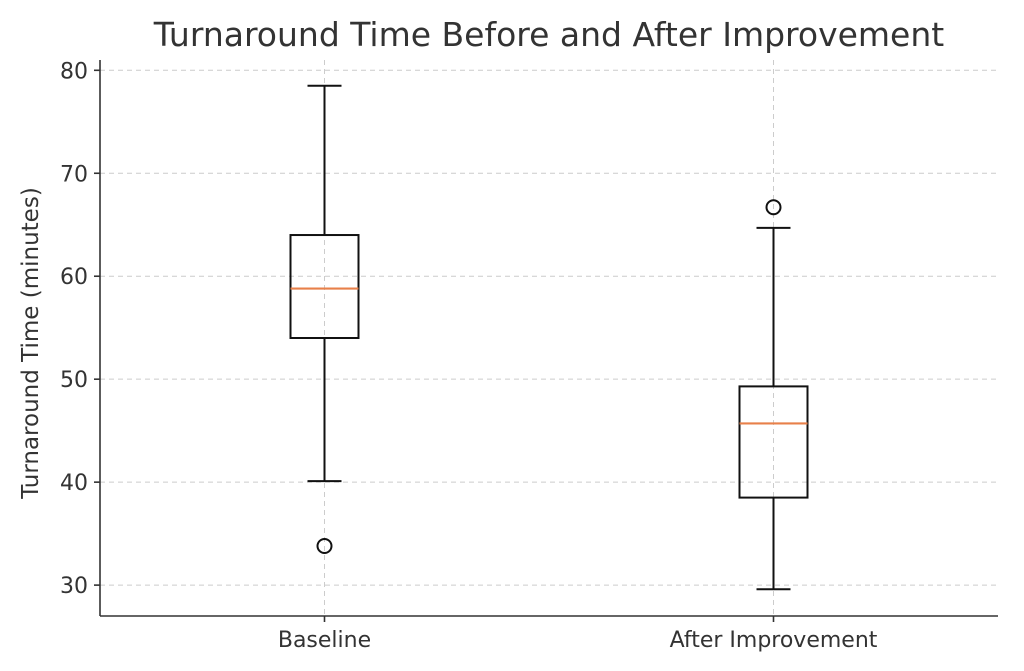  Describe the element at coordinates (31, 343) in the screenshot. I see `y-axis-label: Turnaround Time (minutes)` at that location.